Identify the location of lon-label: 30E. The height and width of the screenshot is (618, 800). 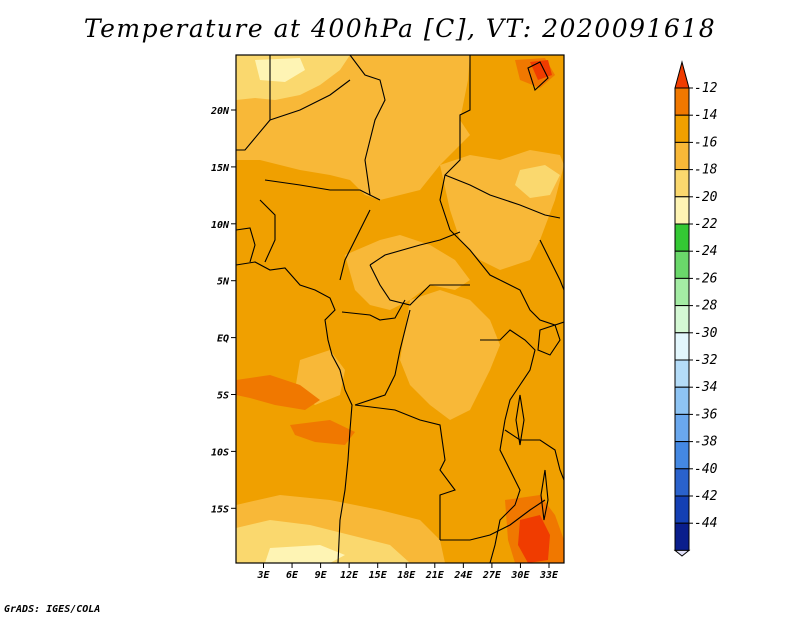
(520, 575).